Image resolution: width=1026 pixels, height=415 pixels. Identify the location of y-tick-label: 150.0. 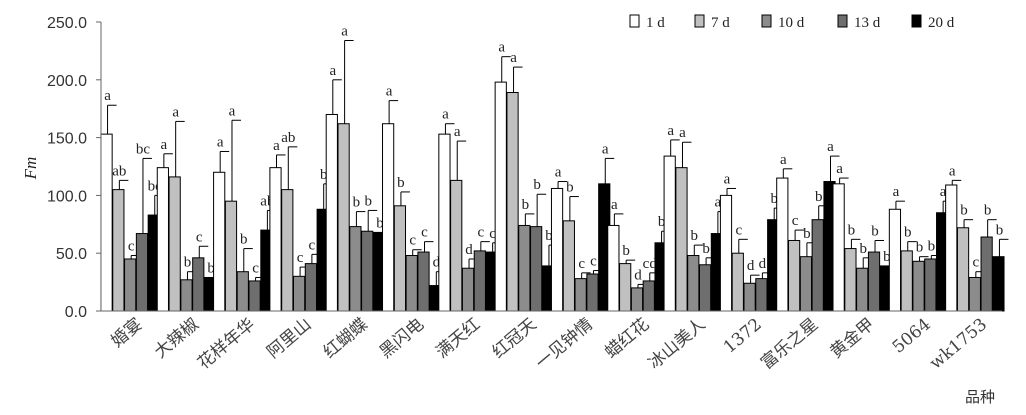
(67, 139).